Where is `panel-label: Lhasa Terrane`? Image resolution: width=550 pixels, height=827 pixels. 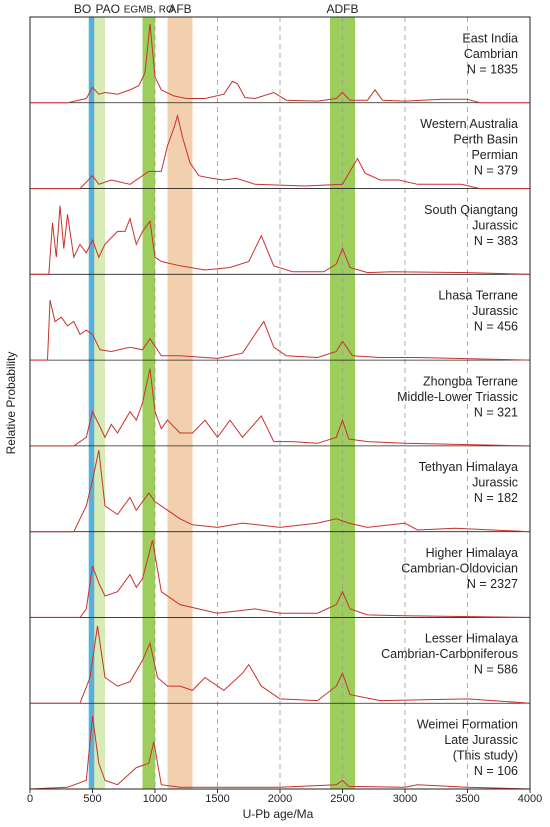 panel-label: Lhasa Terrane is located at coordinates (478, 296).